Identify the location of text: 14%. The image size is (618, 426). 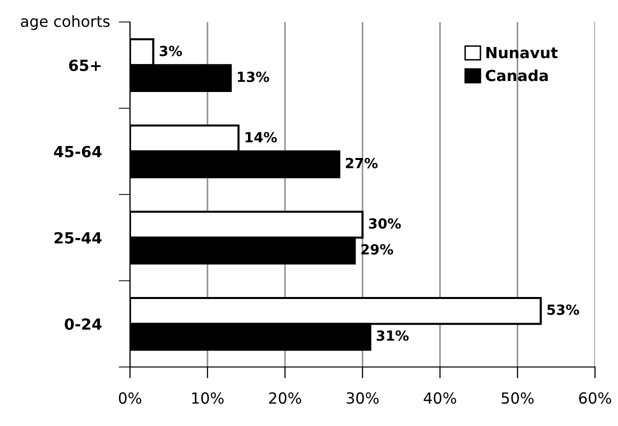
(261, 137).